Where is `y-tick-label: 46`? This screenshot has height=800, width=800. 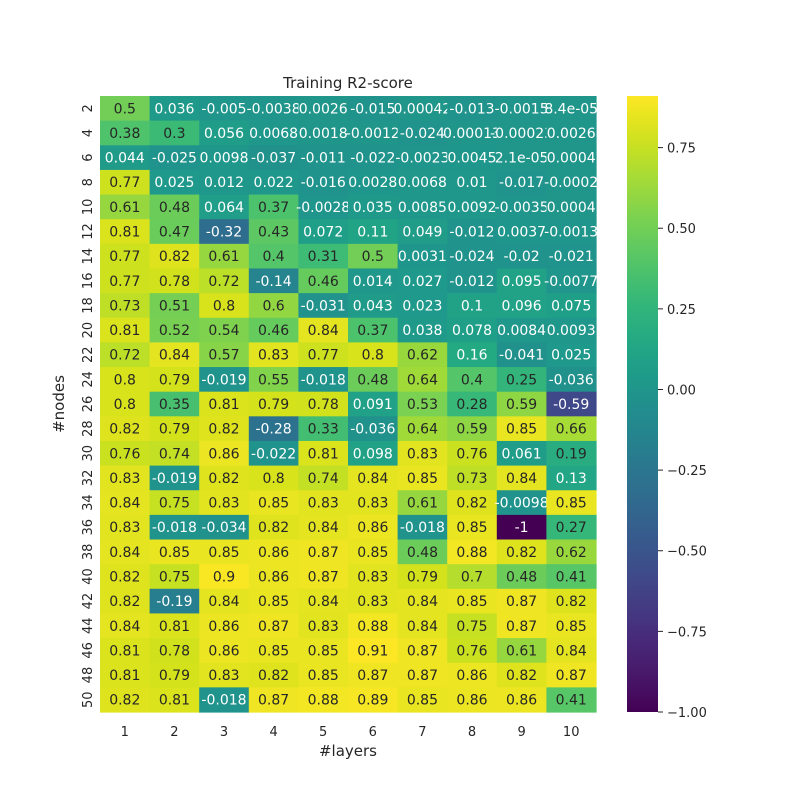 y-tick-label: 46 is located at coordinates (88, 650).